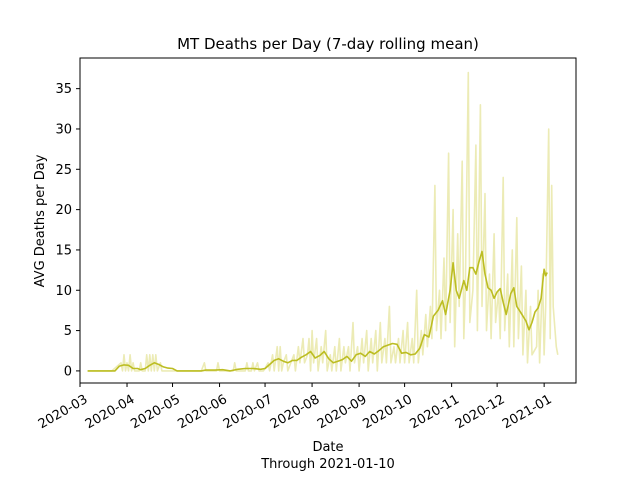  Describe the element at coordinates (328, 44) in the screenshot. I see `chart-title: MT Deaths per Day (7-day rolling mean)` at that location.